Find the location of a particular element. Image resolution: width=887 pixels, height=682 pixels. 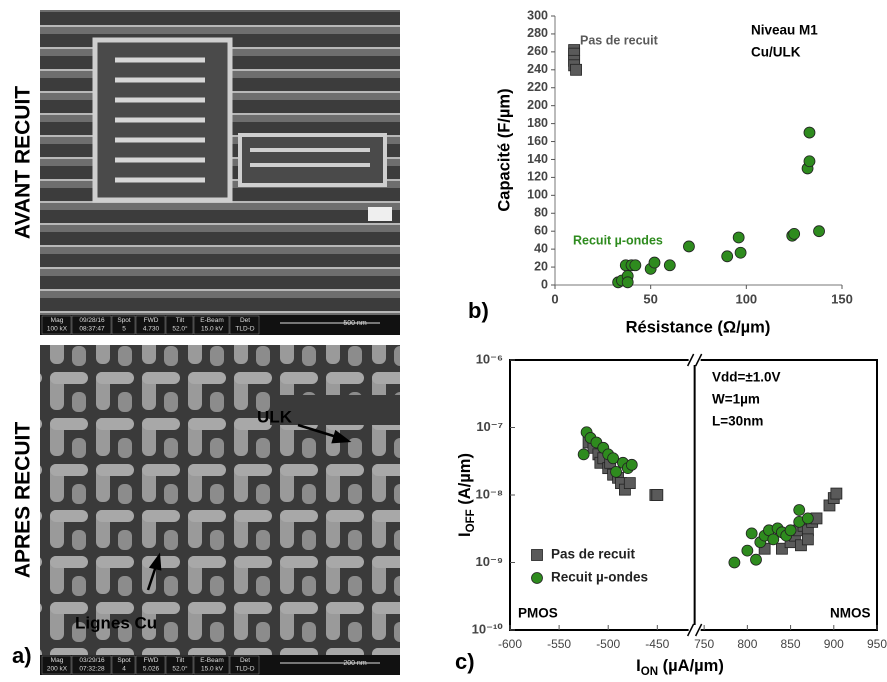

x-tick-label: 50 is located at coordinates (650, 298).